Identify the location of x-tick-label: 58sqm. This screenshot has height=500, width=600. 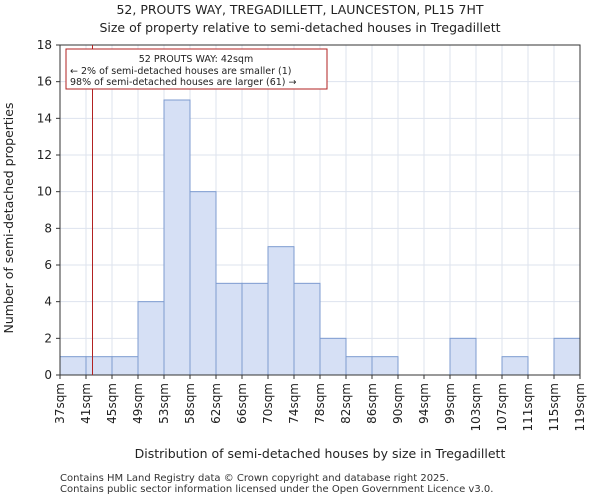
(190, 403).